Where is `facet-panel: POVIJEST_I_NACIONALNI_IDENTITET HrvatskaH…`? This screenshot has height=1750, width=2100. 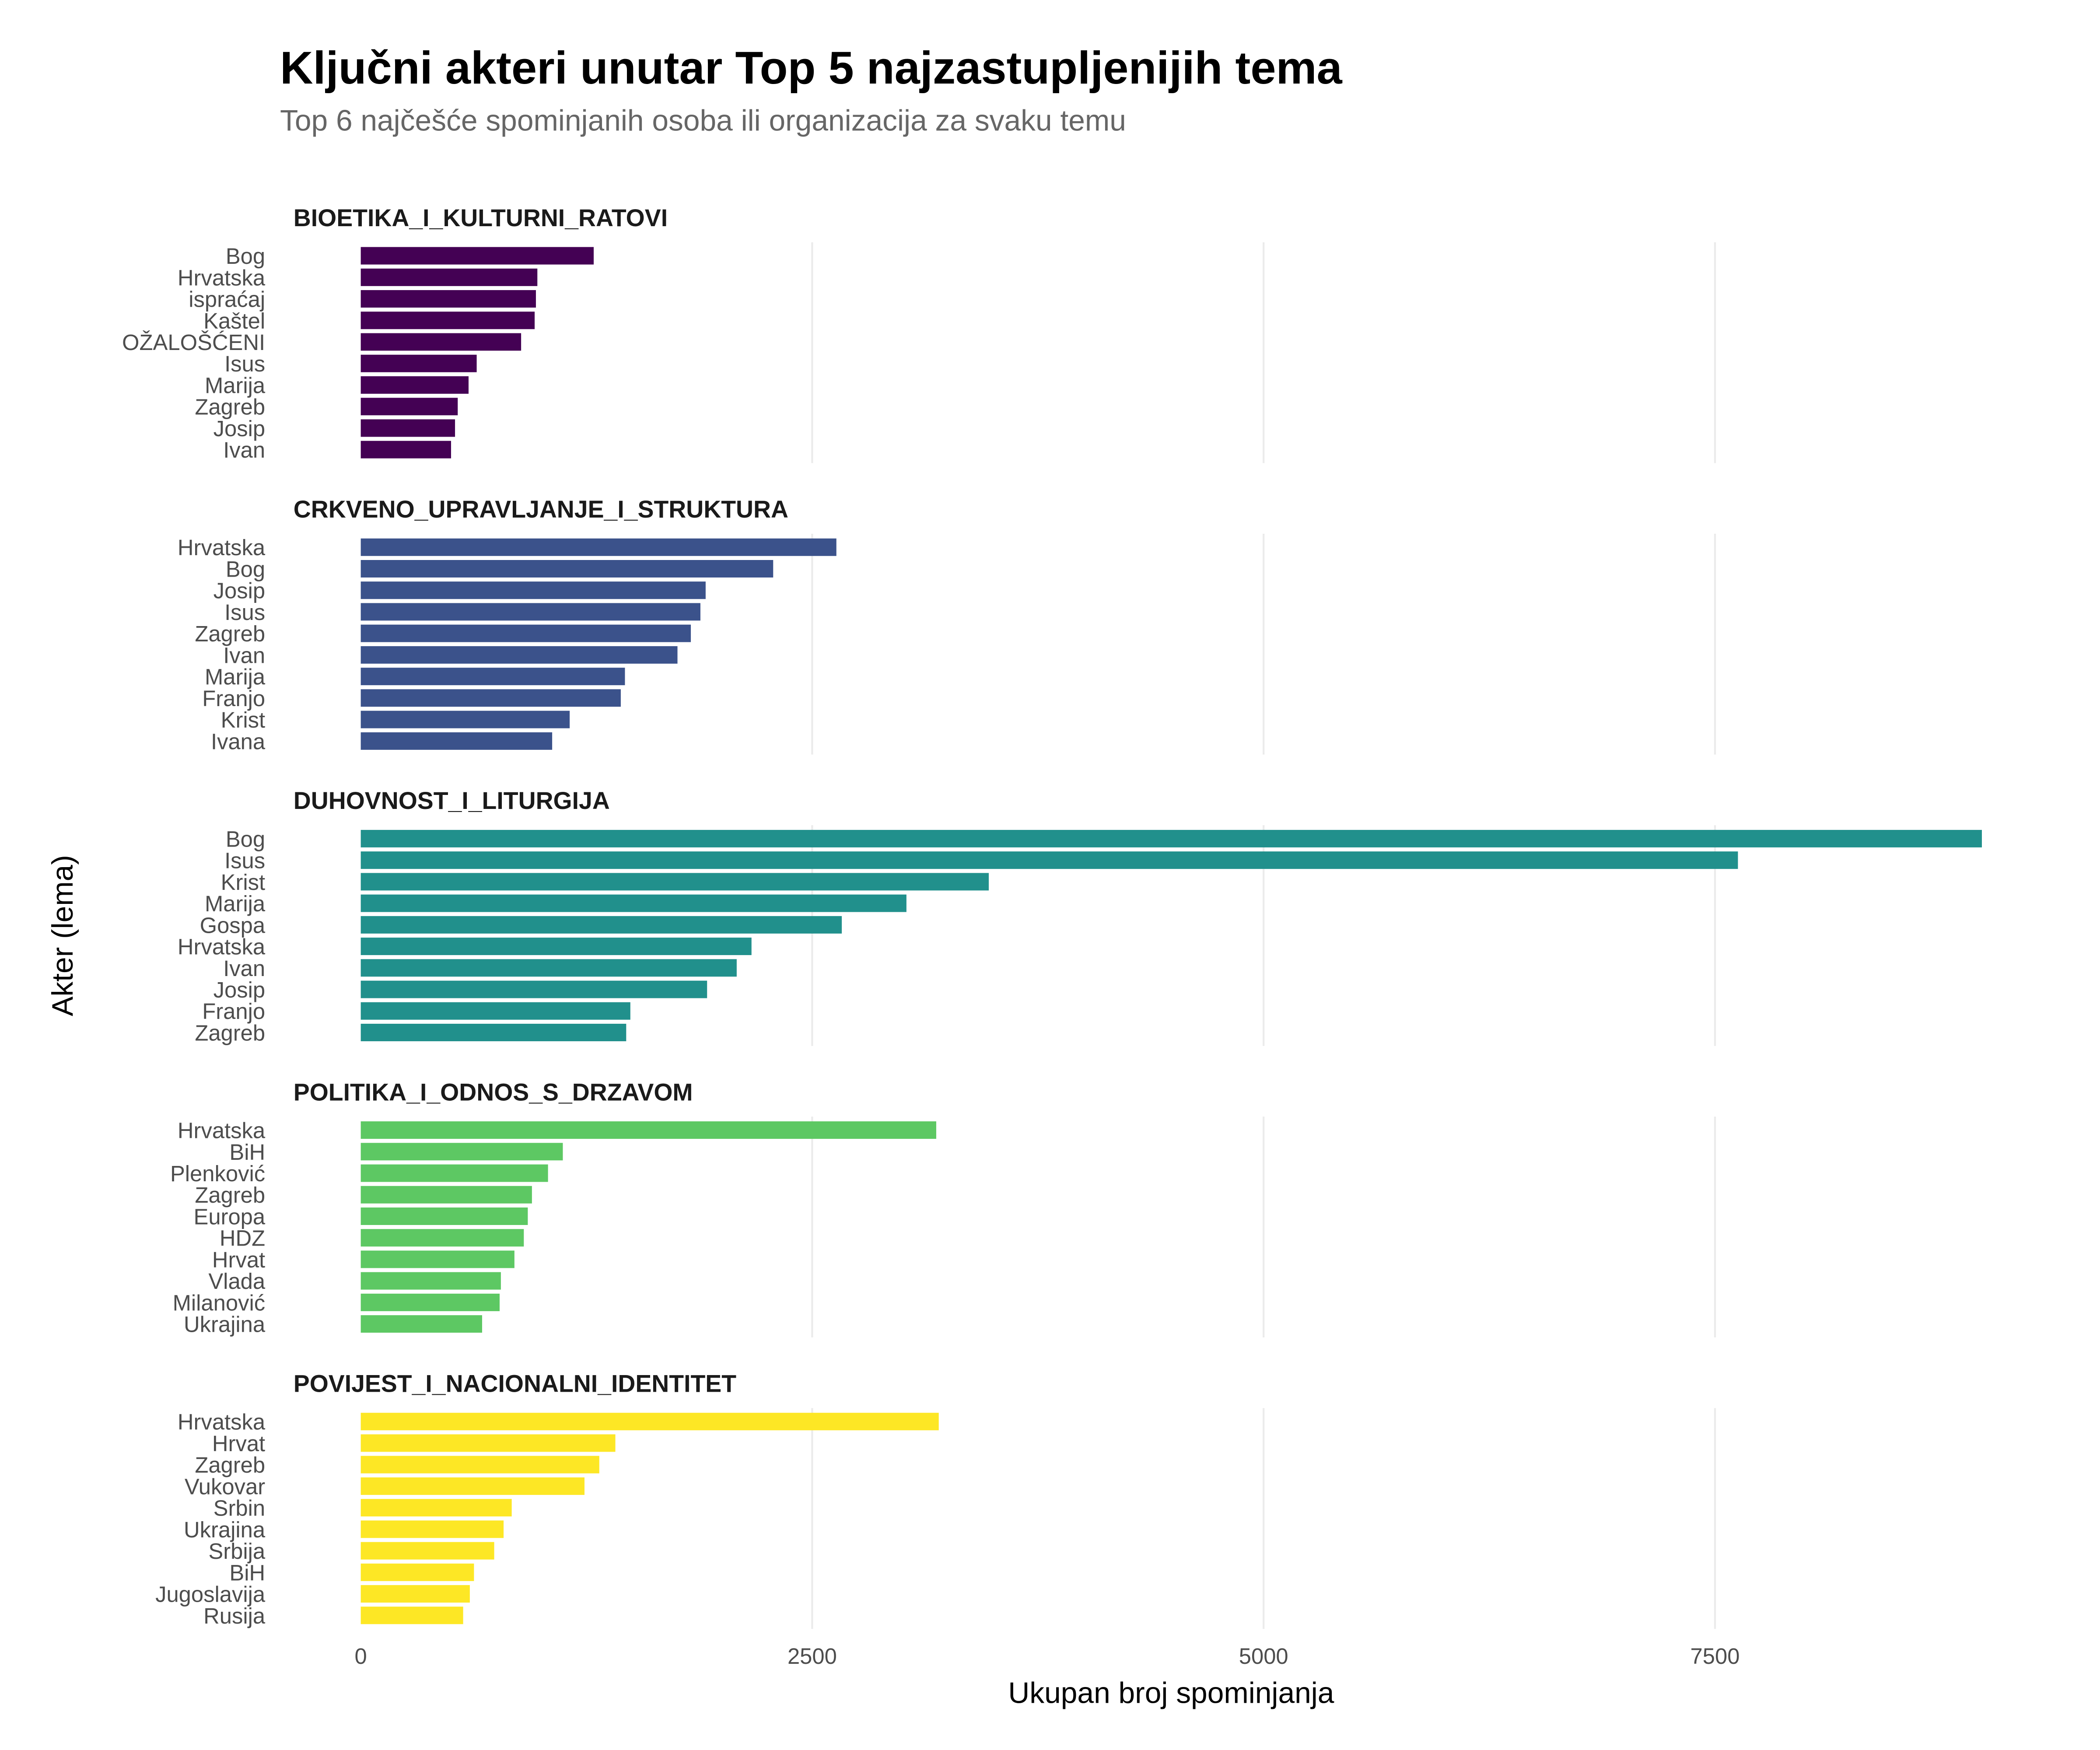
facet-panel: POVIJEST_I_NACIONALNI_IDENTITET HrvatskaH… is located at coordinates (935, 1499).